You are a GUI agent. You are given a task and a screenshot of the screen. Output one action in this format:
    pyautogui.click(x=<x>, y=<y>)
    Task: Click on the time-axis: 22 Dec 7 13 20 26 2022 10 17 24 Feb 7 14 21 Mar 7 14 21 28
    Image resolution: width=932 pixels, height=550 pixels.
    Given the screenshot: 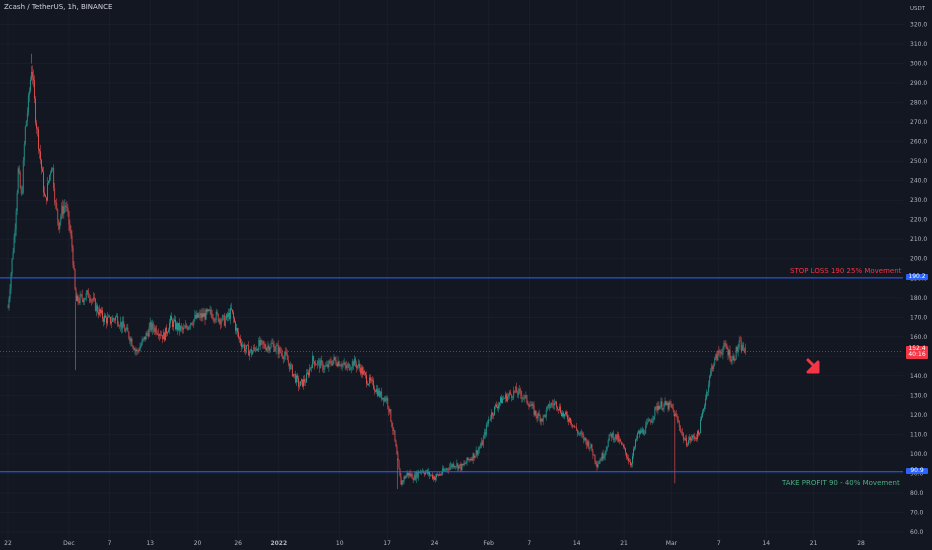 What is the action you would take?
    pyautogui.click(x=434, y=543)
    